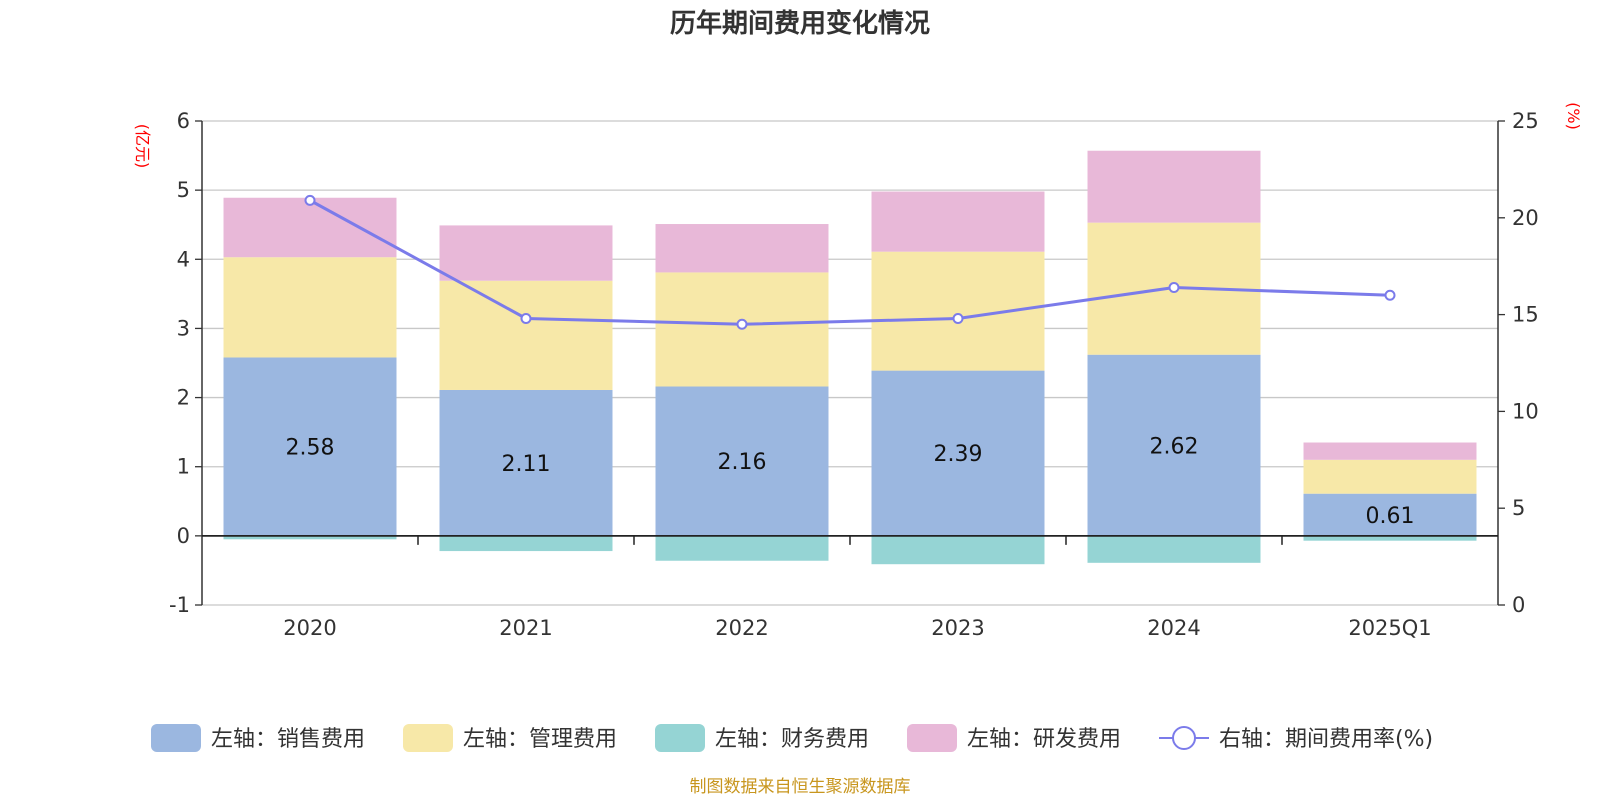 The image size is (1600, 800). What do you see at coordinates (183, 190) in the screenshot?
I see `left-axis-tick-label: 5` at bounding box center [183, 190].